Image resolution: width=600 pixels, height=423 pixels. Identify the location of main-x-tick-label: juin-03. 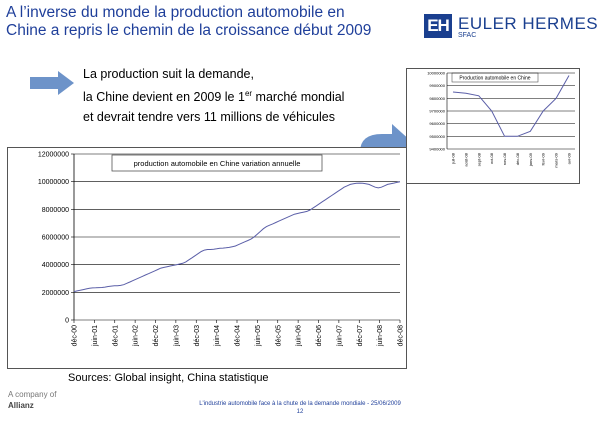
(176, 336).